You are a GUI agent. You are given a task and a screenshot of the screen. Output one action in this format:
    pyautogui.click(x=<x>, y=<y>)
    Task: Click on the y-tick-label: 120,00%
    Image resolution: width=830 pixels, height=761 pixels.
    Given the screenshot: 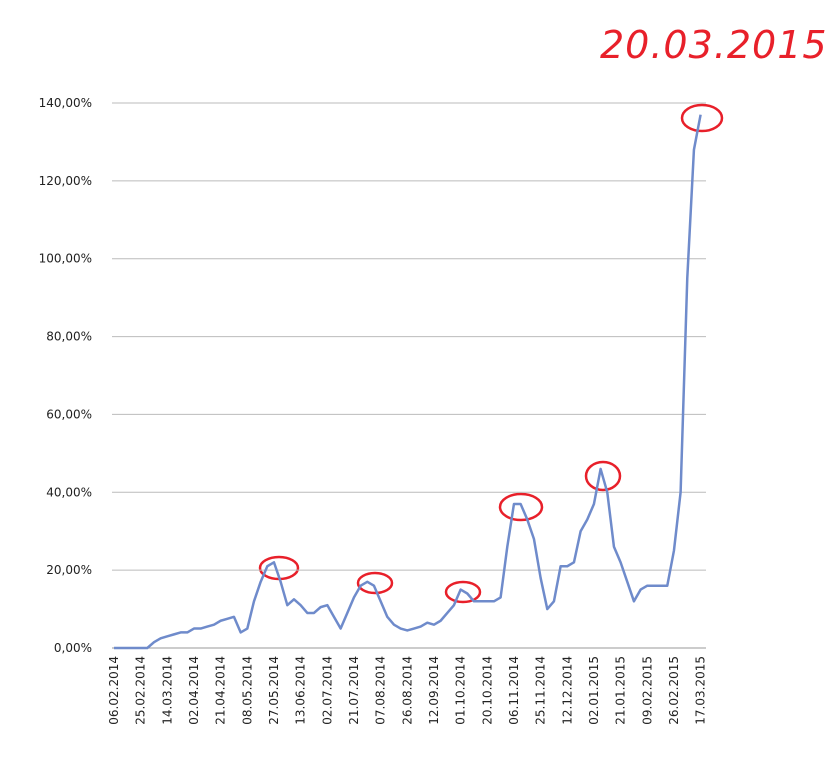 What is the action you would take?
    pyautogui.click(x=65, y=181)
    